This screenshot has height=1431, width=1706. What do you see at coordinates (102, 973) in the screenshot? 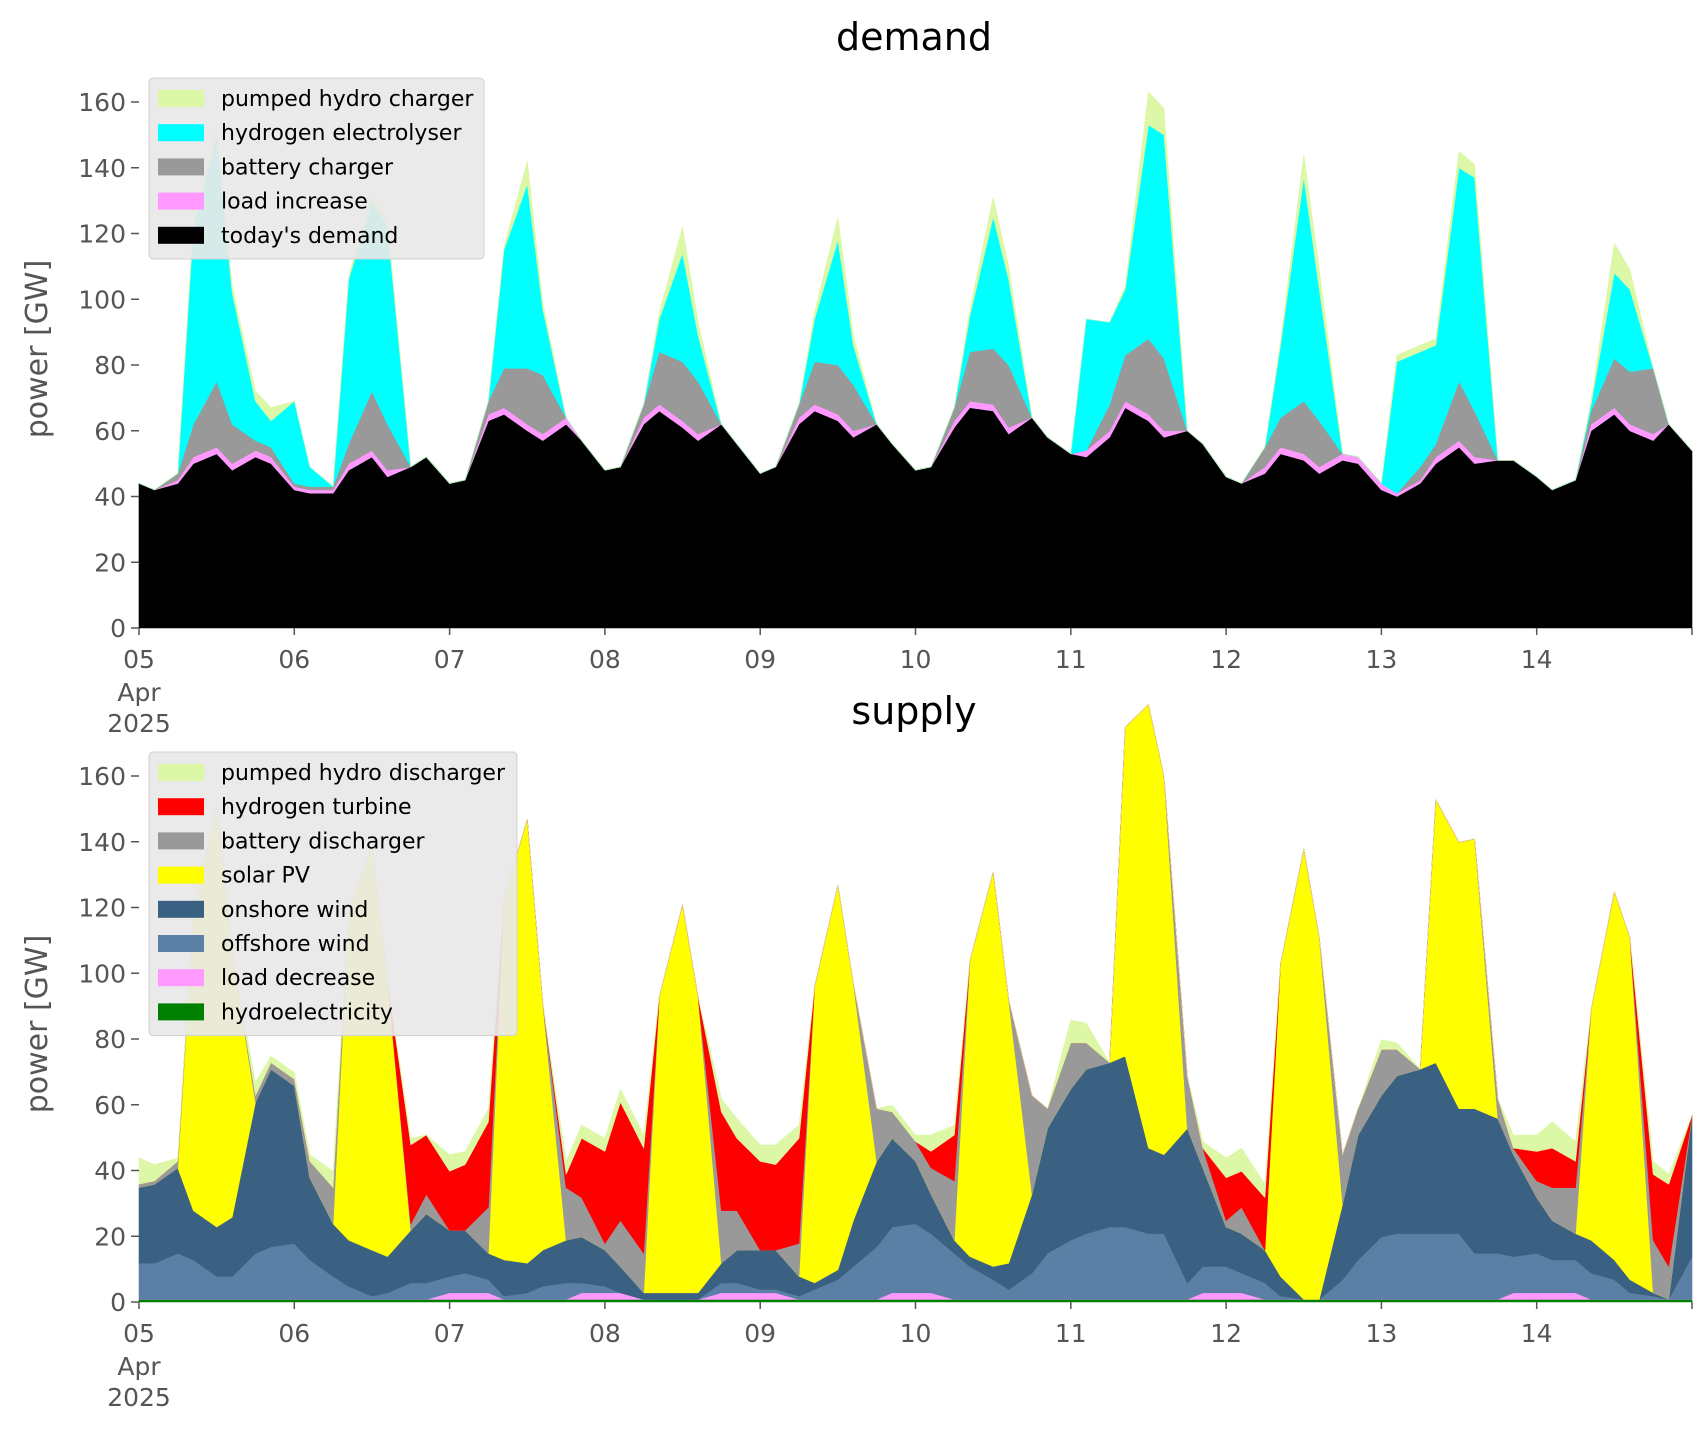
I see `supply-y-tick-label: 100` at bounding box center [102, 973].